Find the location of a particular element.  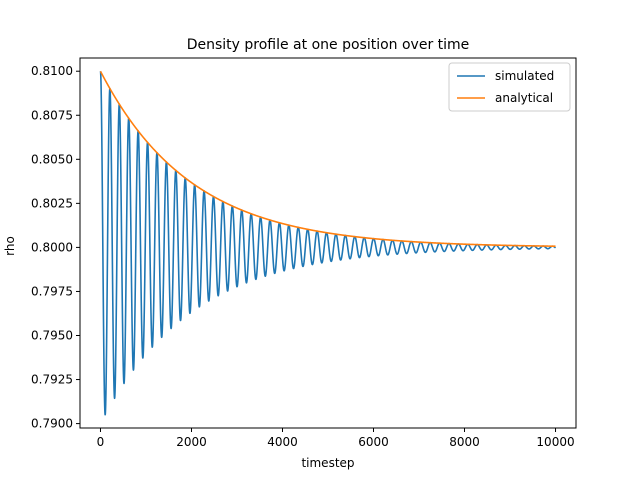

legend-box is located at coordinates (509, 87).